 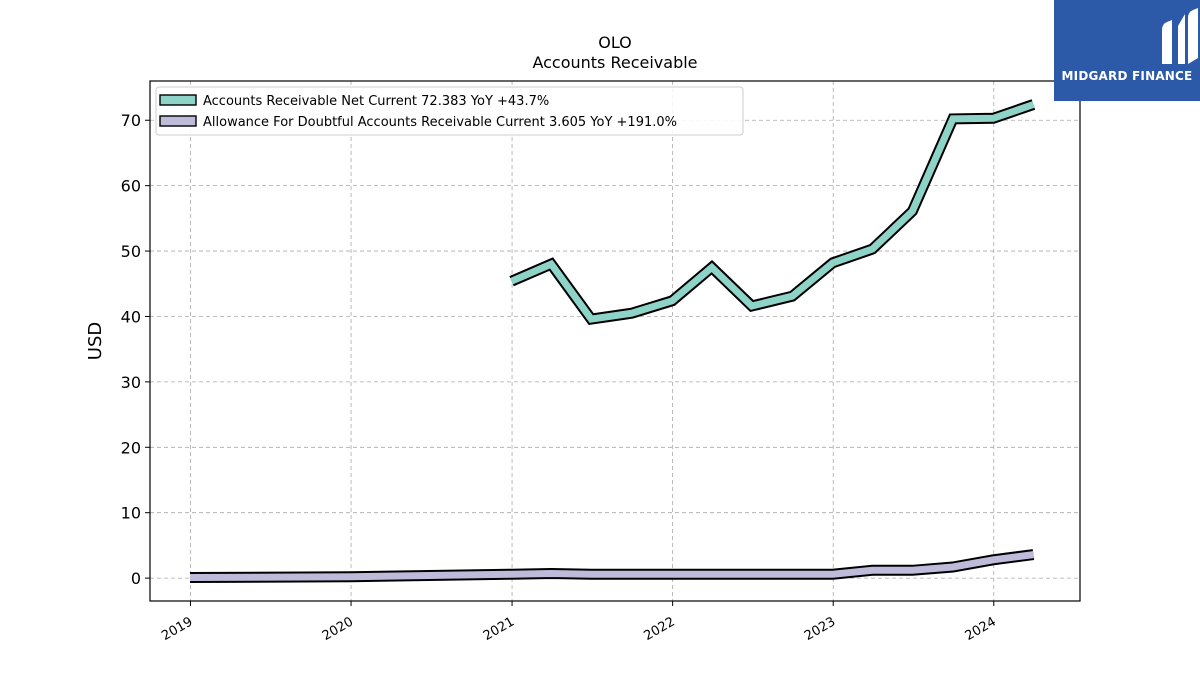 What do you see at coordinates (131, 251) in the screenshot?
I see `y-tick-label: 50` at bounding box center [131, 251].